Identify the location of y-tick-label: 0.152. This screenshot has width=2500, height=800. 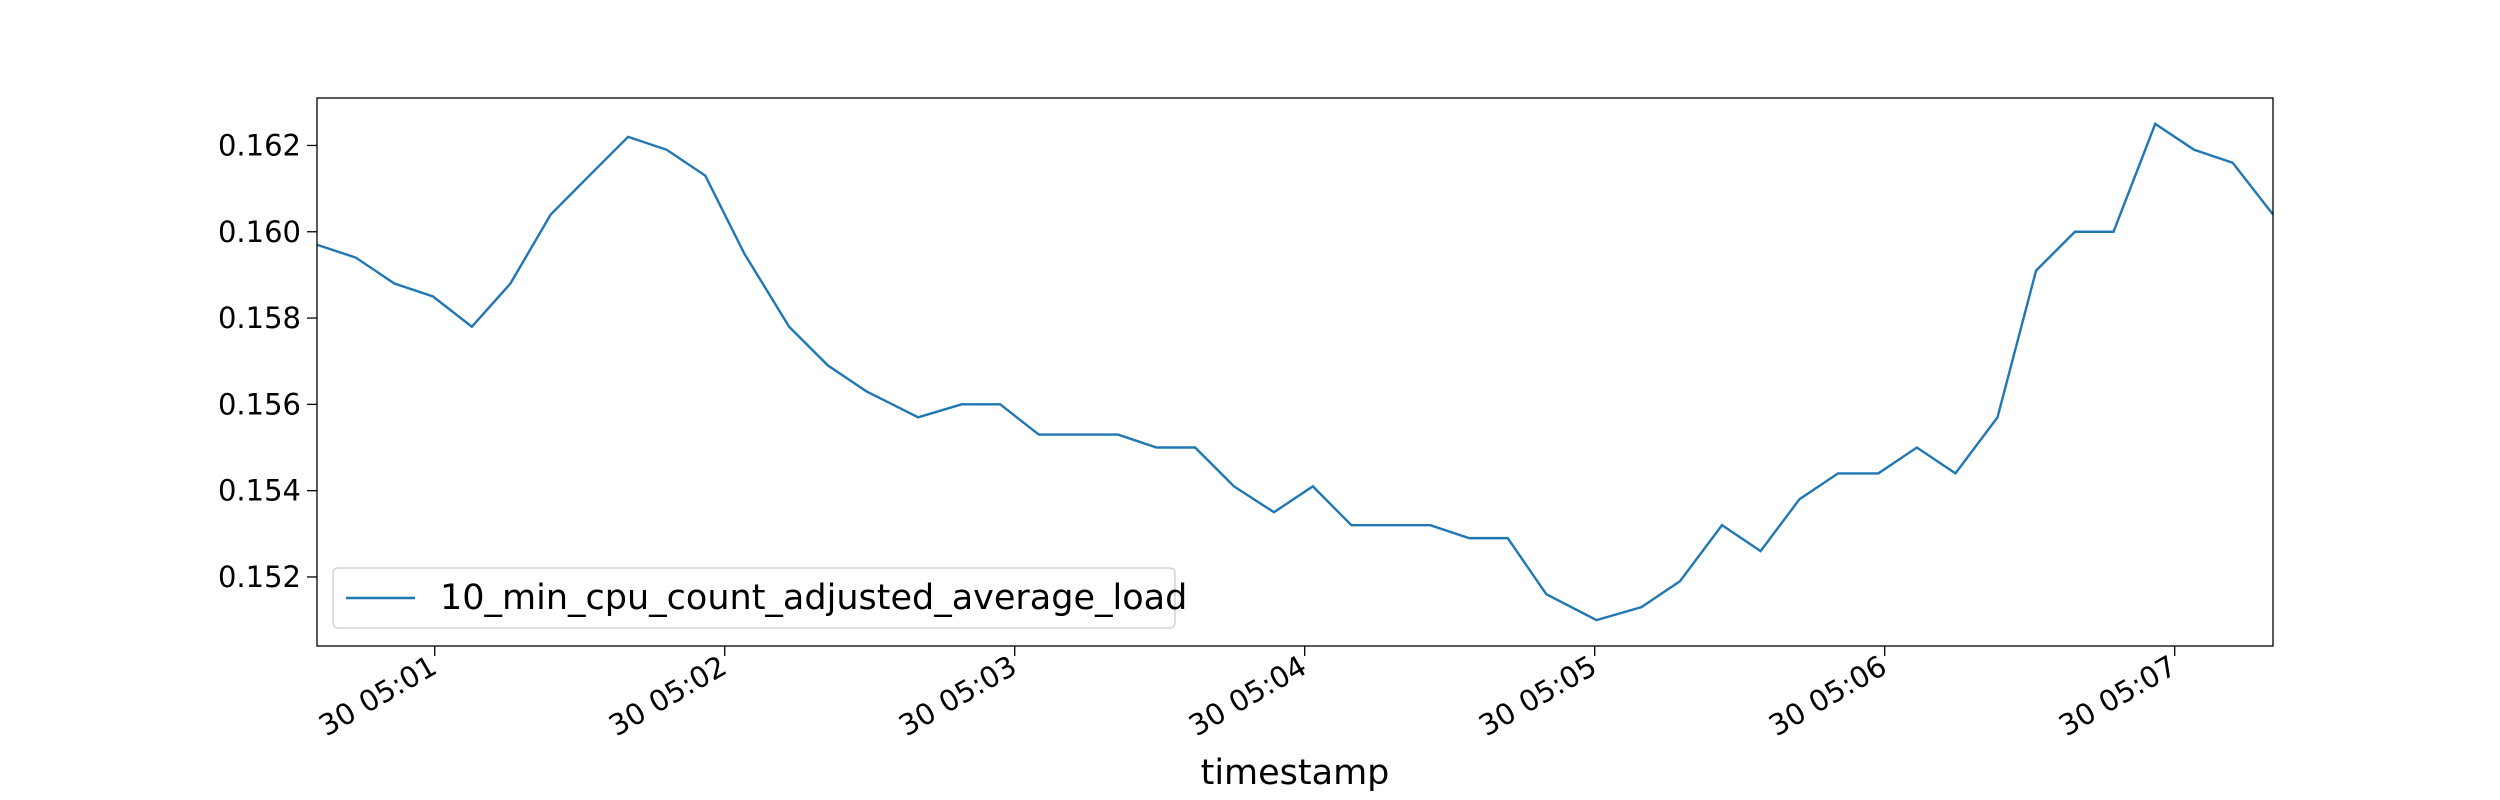
(259, 577).